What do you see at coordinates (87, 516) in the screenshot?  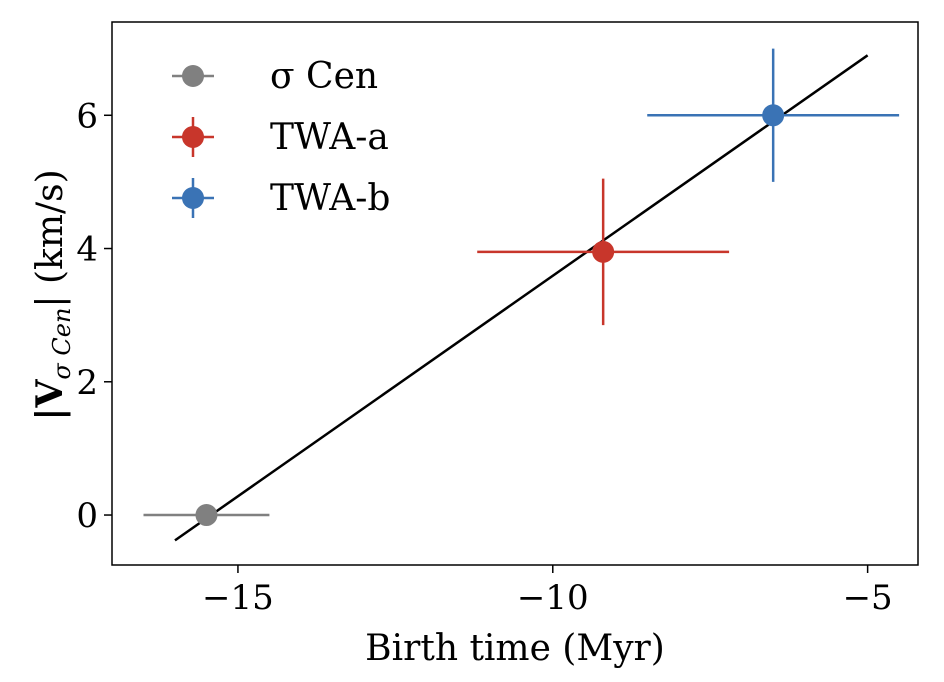 I see `y-tick-label: 0` at bounding box center [87, 516].